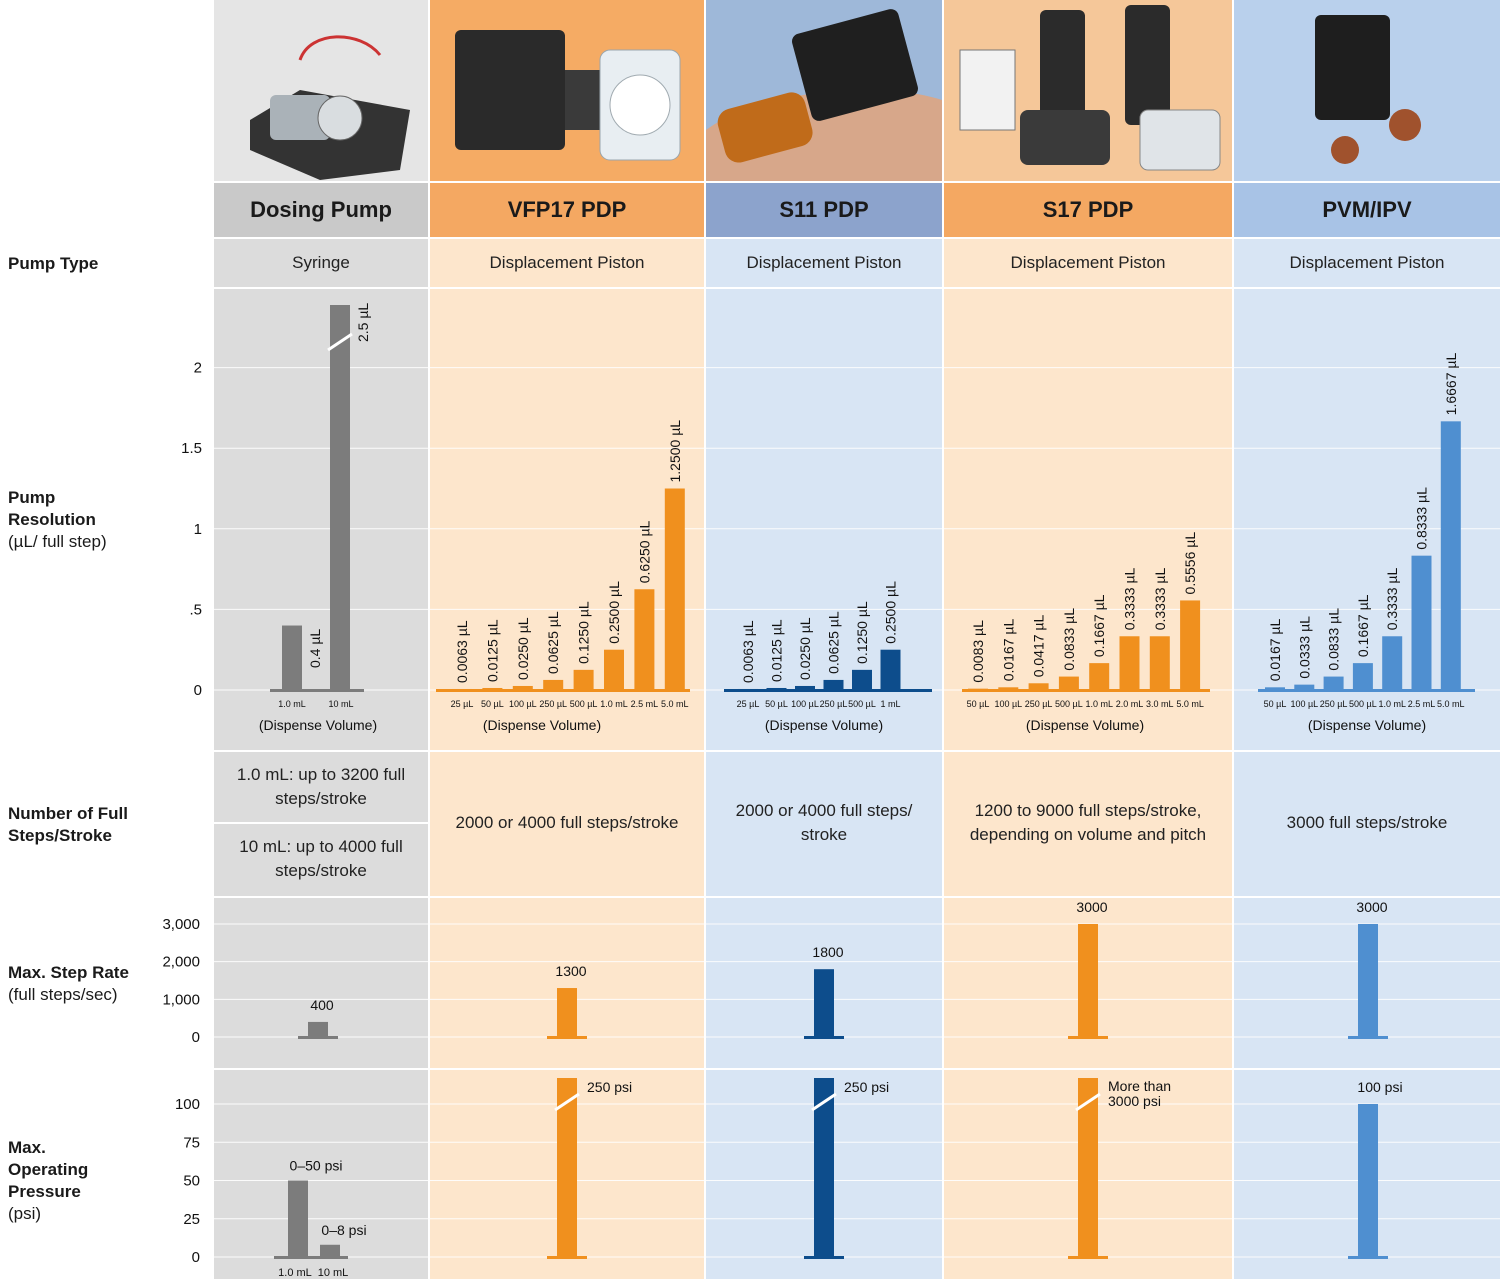  What do you see at coordinates (57, 541) in the screenshot?
I see `row-label-pump-resolution-unit: (µL/ full step)` at bounding box center [57, 541].